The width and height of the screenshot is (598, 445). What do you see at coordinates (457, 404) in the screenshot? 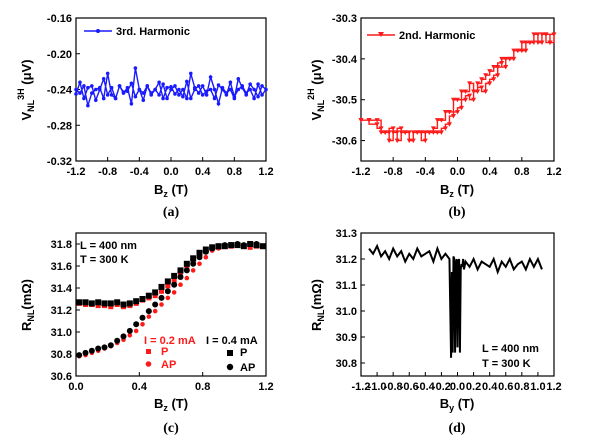
I see `x-axis-label: By (T)` at bounding box center [457, 404].